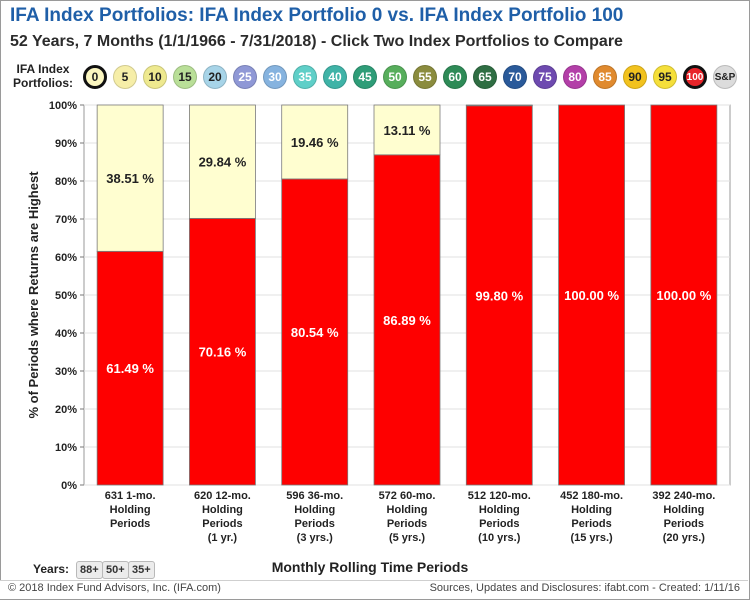  What do you see at coordinates (407, 517) in the screenshot?
I see `x-category-label: 572 60-mo. Holding Periods (5 yrs.)` at bounding box center [407, 517].